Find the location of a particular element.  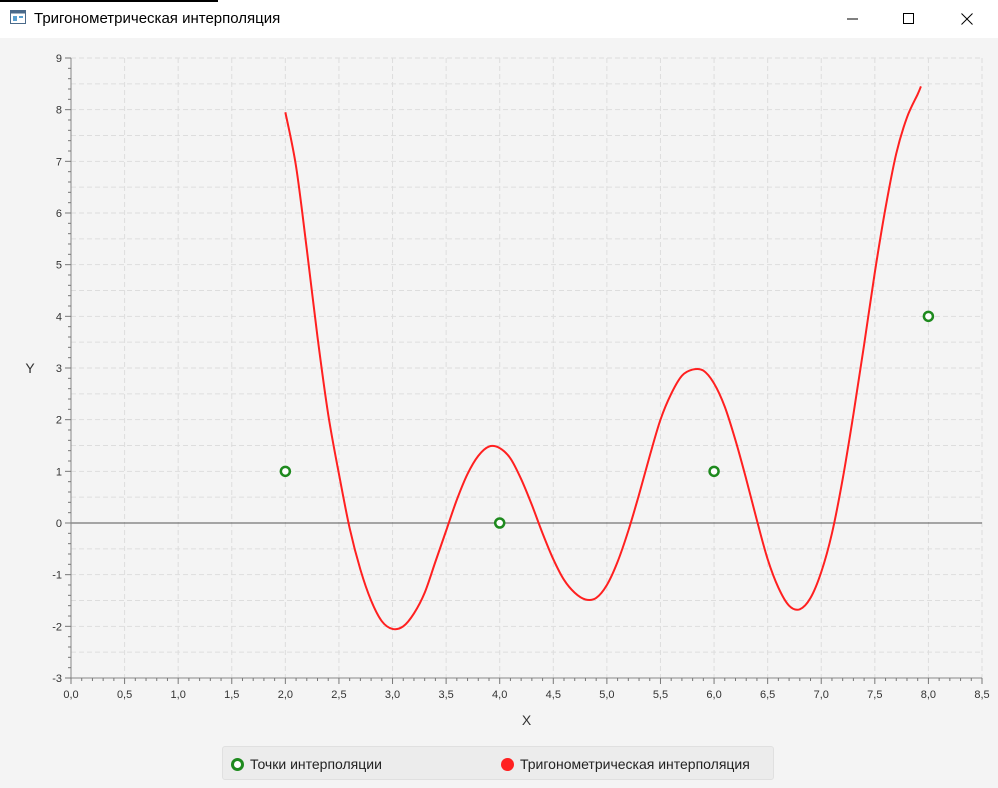

maximize-button is located at coordinates (909, 19).